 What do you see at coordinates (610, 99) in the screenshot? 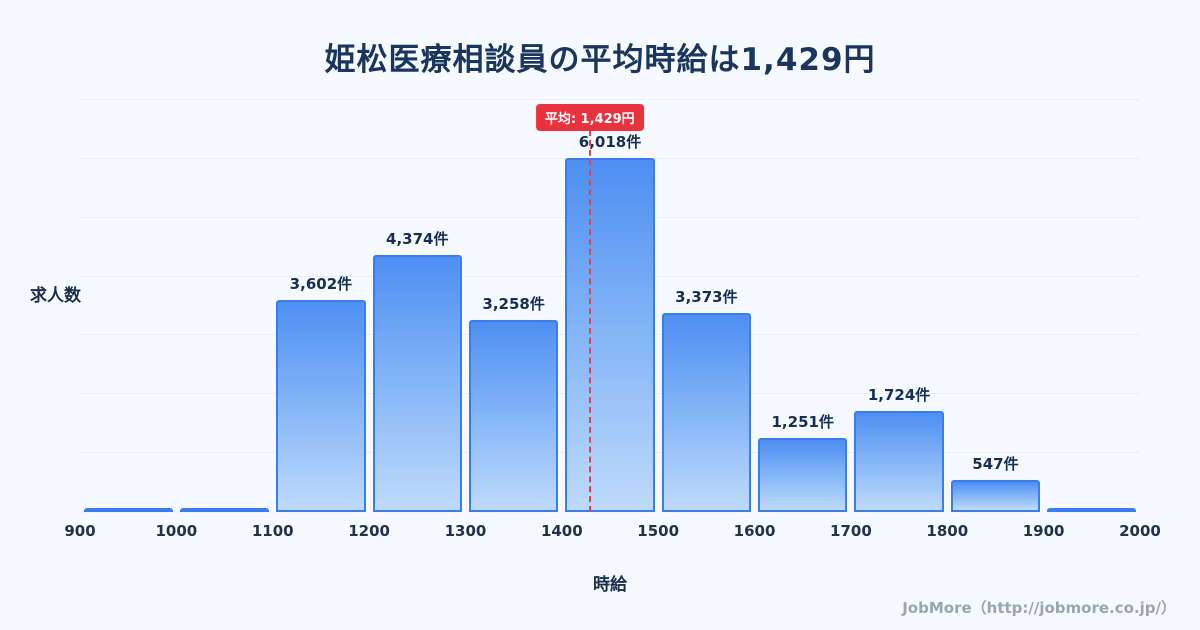
I see `gridline` at bounding box center [610, 99].